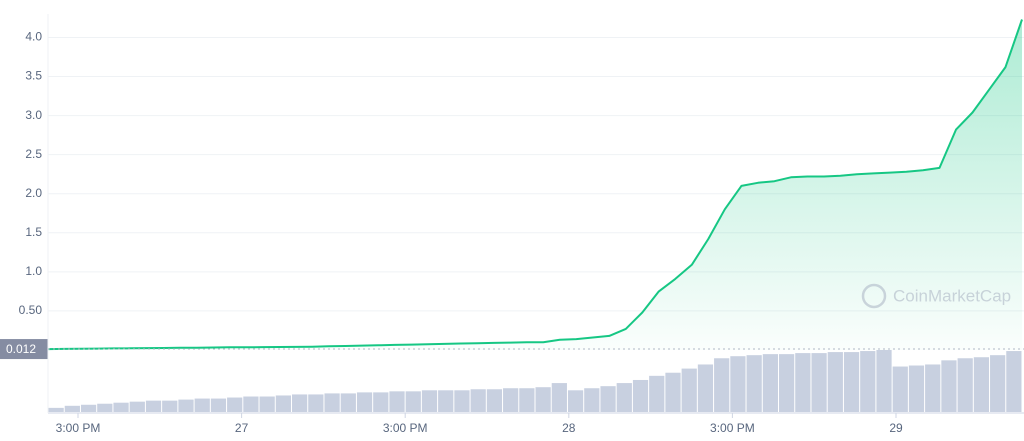 The height and width of the screenshot is (441, 1024). Describe the element at coordinates (569, 428) in the screenshot. I see `x-tick-label: 28` at that location.